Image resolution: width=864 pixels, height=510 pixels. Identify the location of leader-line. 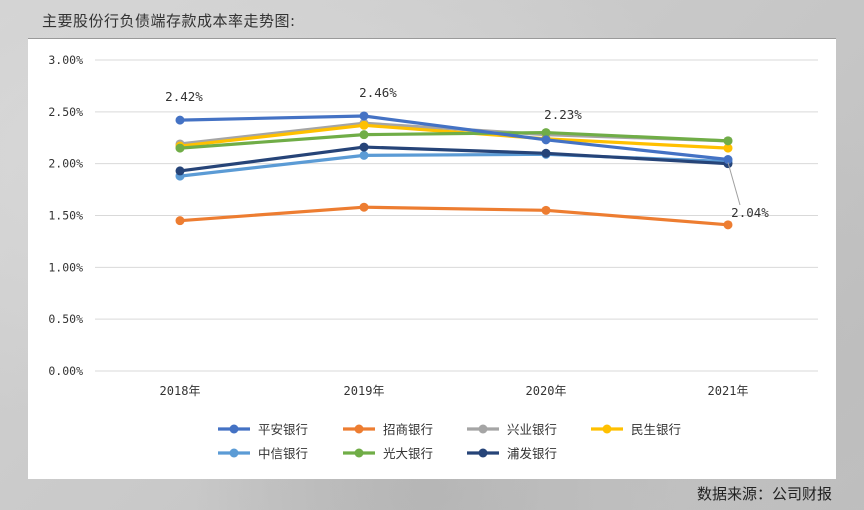
(734, 184).